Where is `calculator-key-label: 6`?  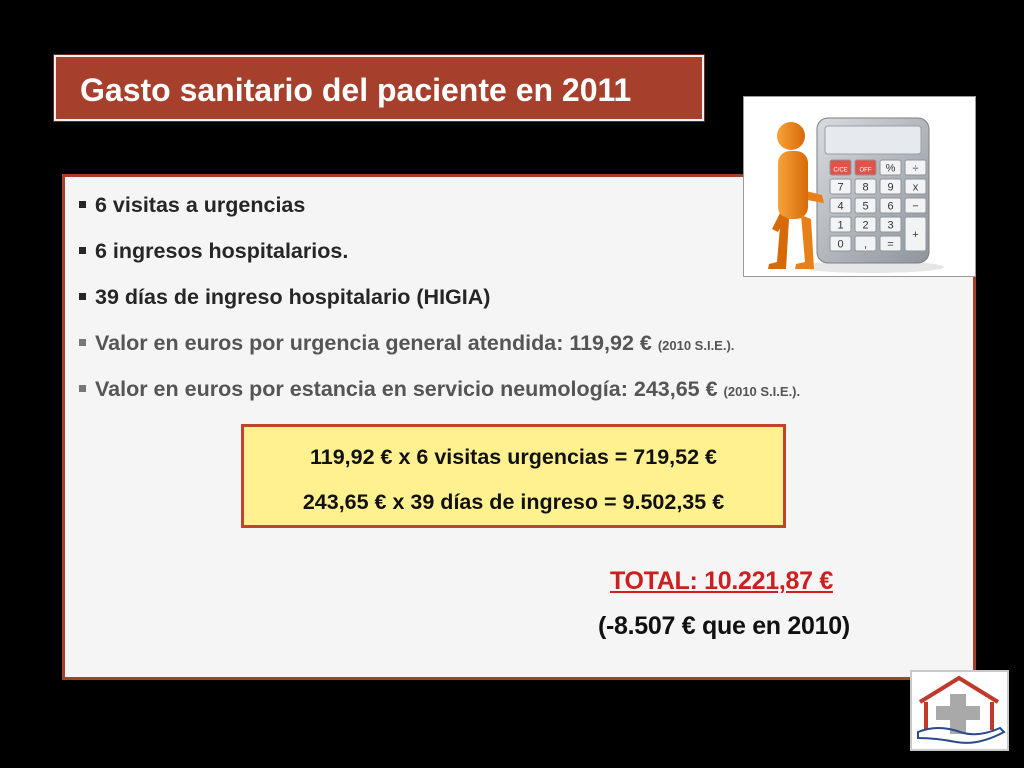
calculator-key-label: 6 is located at coordinates (890, 207).